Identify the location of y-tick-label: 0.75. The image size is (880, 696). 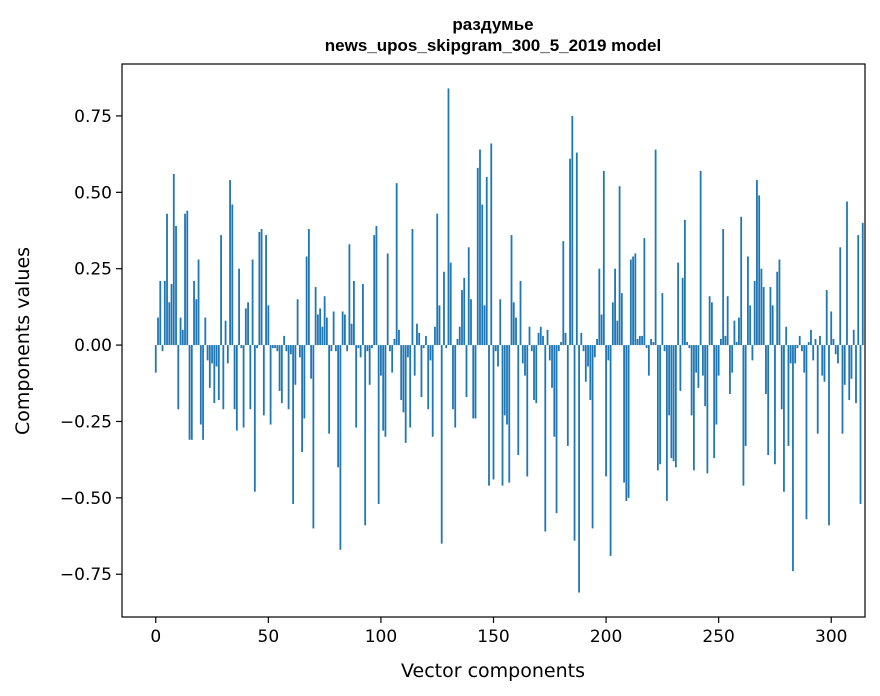
(93, 117).